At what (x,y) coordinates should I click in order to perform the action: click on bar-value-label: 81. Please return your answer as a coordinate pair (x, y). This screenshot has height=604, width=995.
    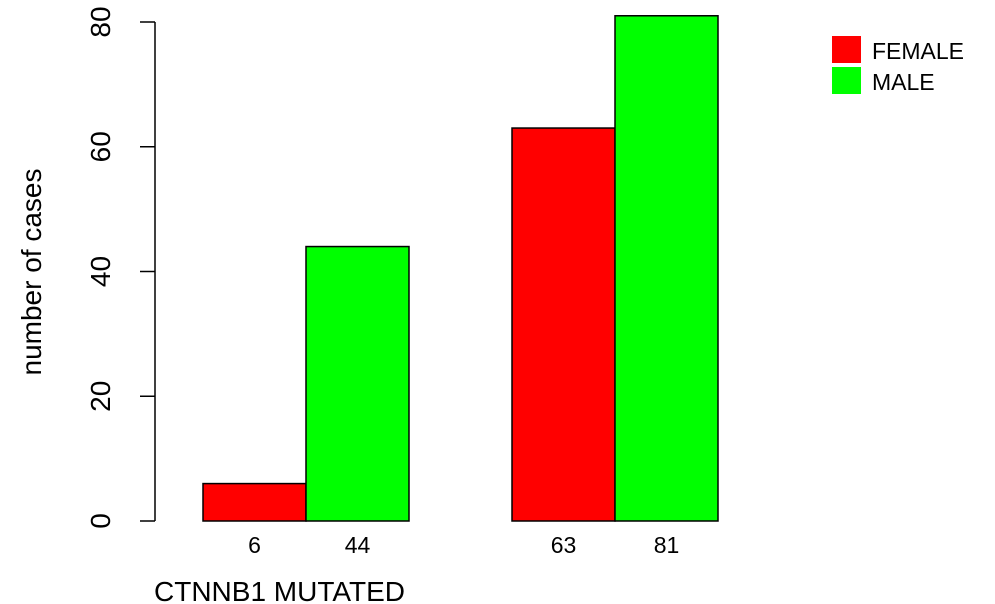
    Looking at the image, I should click on (667, 545).